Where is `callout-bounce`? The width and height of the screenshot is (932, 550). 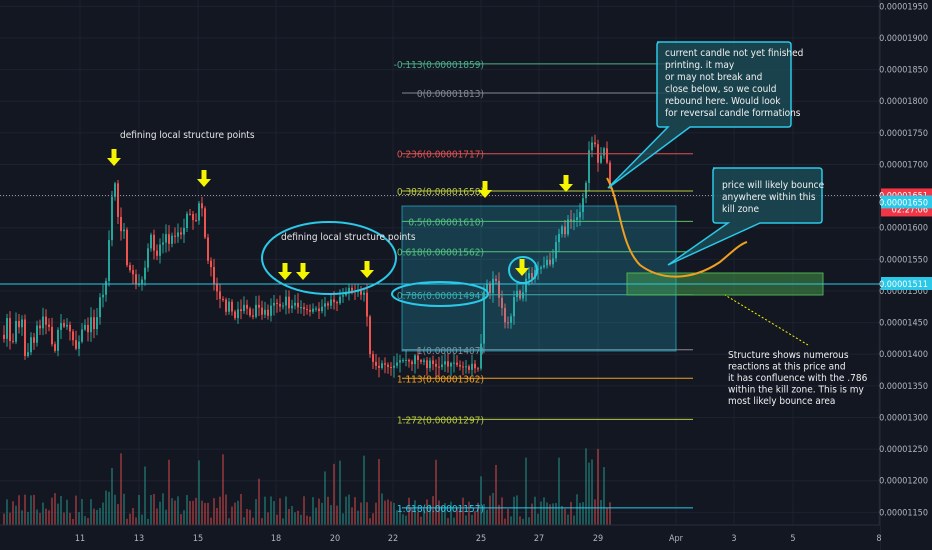 callout-bounce is located at coordinates (745, 216).